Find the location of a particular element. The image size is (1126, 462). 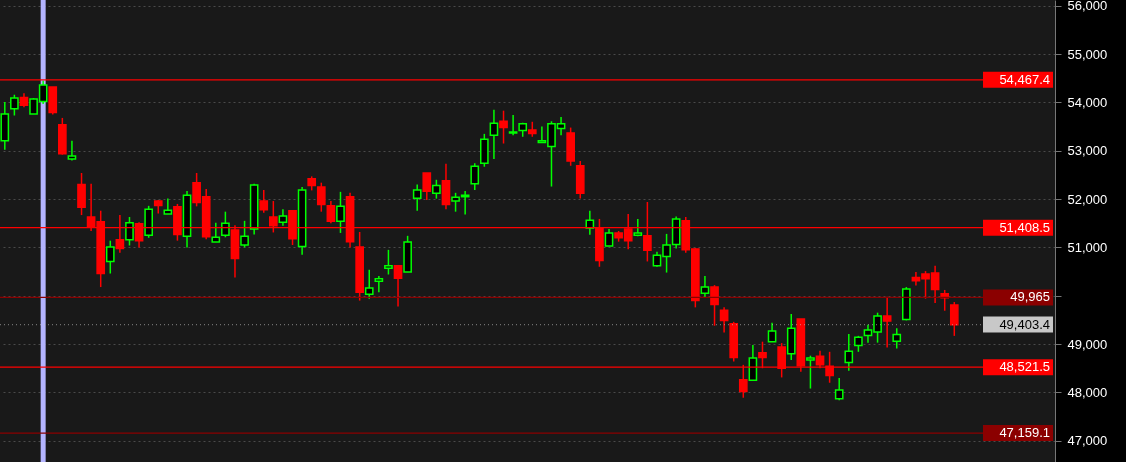

ref-line-label: 49,403.4 is located at coordinates (1024, 324).